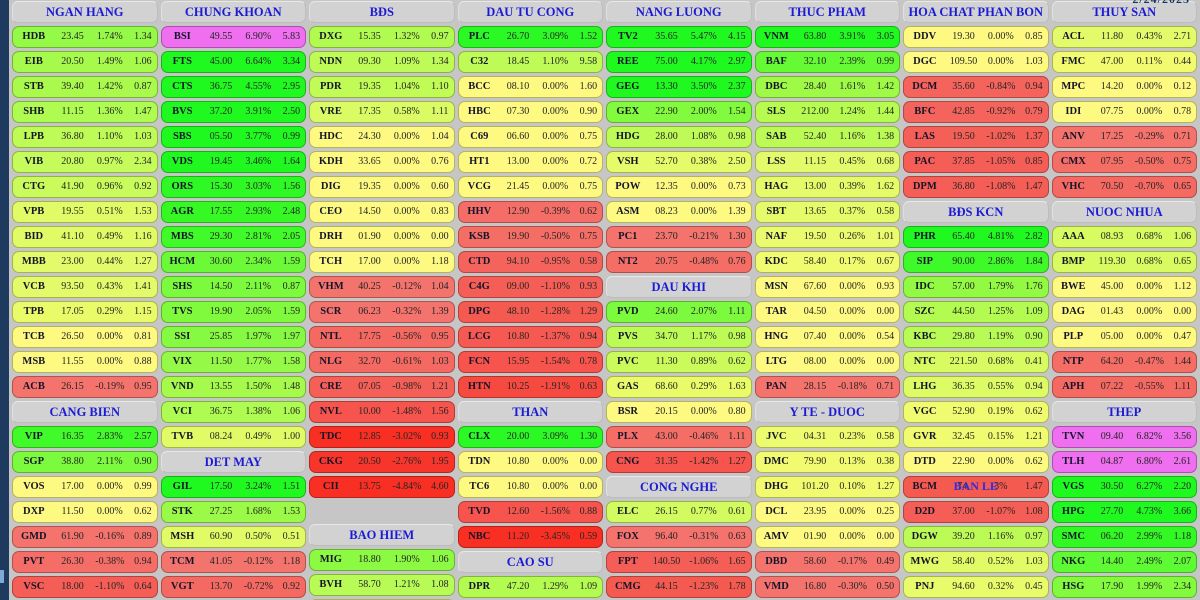 This screenshot has width=1200, height=600. What do you see at coordinates (1124, 37) in the screenshot?
I see `ticker-row-ACL: ACL 11.80 0.43% 2.71` at bounding box center [1124, 37].